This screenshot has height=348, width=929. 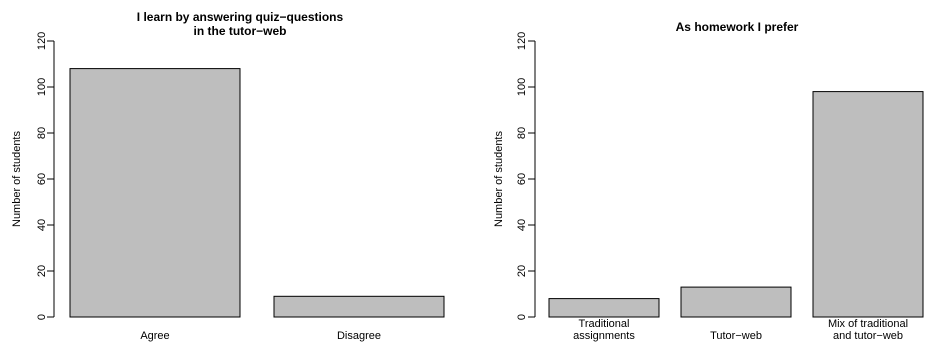 What do you see at coordinates (737, 27) in the screenshot?
I see `chart-title: As homework I prefer` at bounding box center [737, 27].